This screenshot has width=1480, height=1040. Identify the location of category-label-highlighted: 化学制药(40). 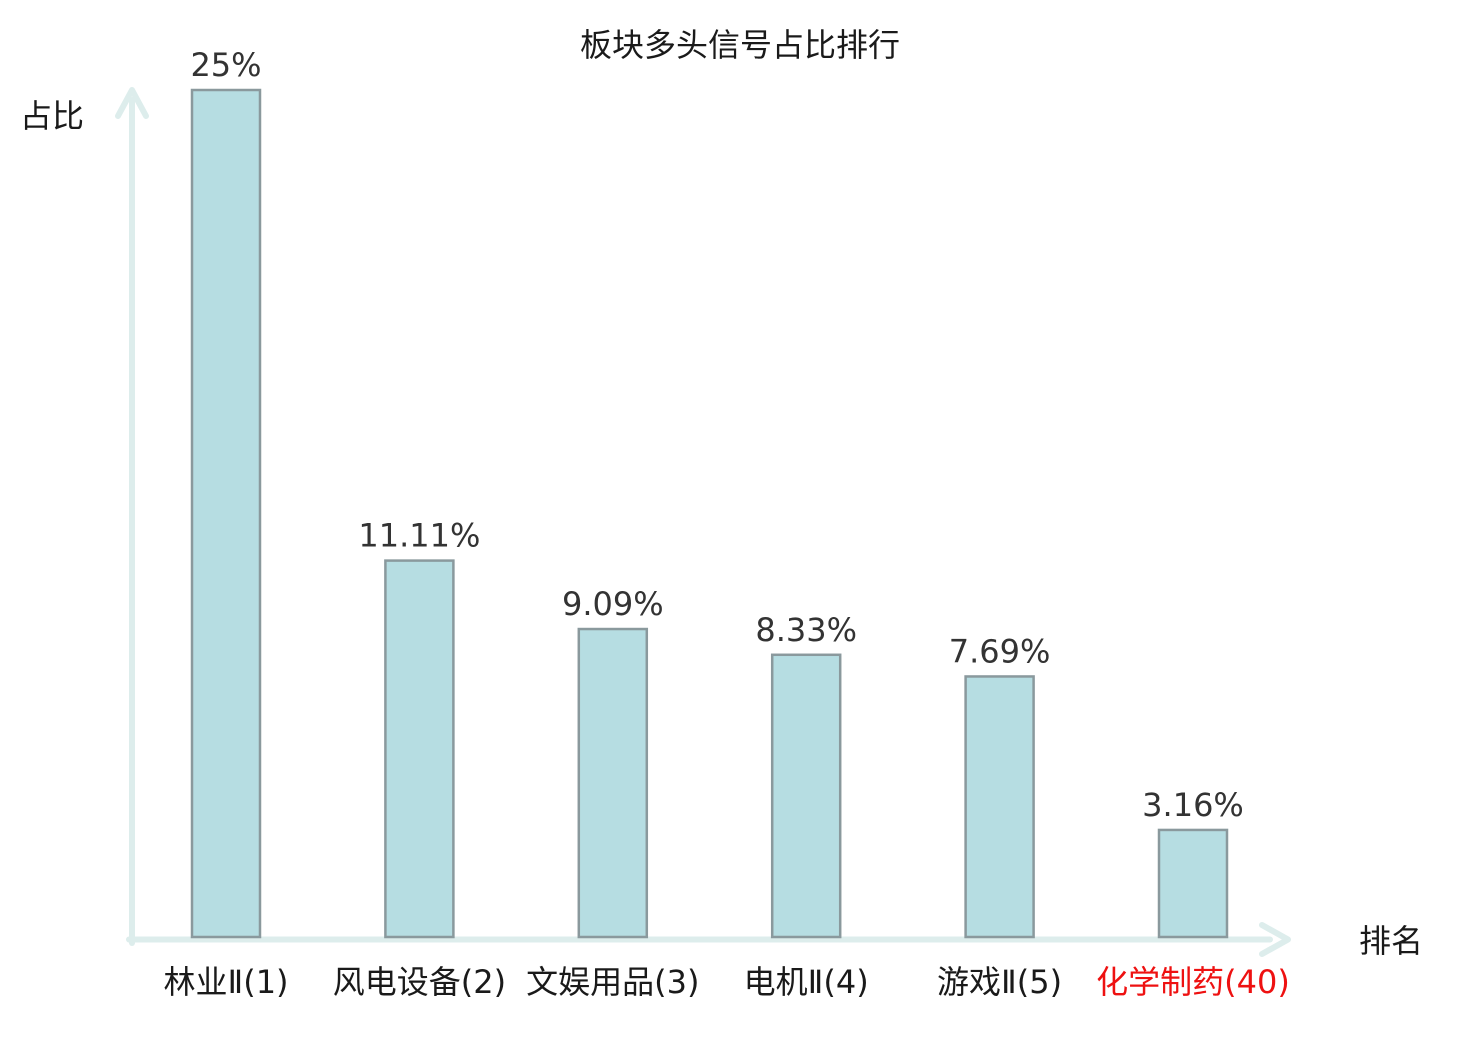
(1193, 982).